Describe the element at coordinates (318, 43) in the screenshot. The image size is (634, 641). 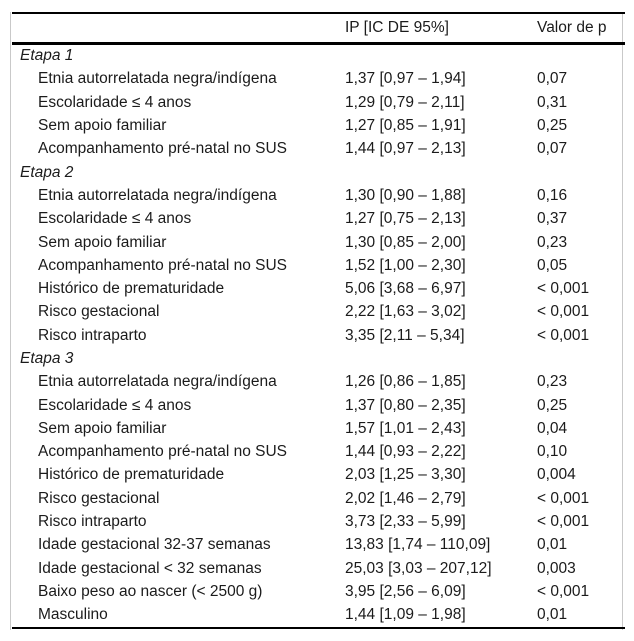
I see `header-rule` at that location.